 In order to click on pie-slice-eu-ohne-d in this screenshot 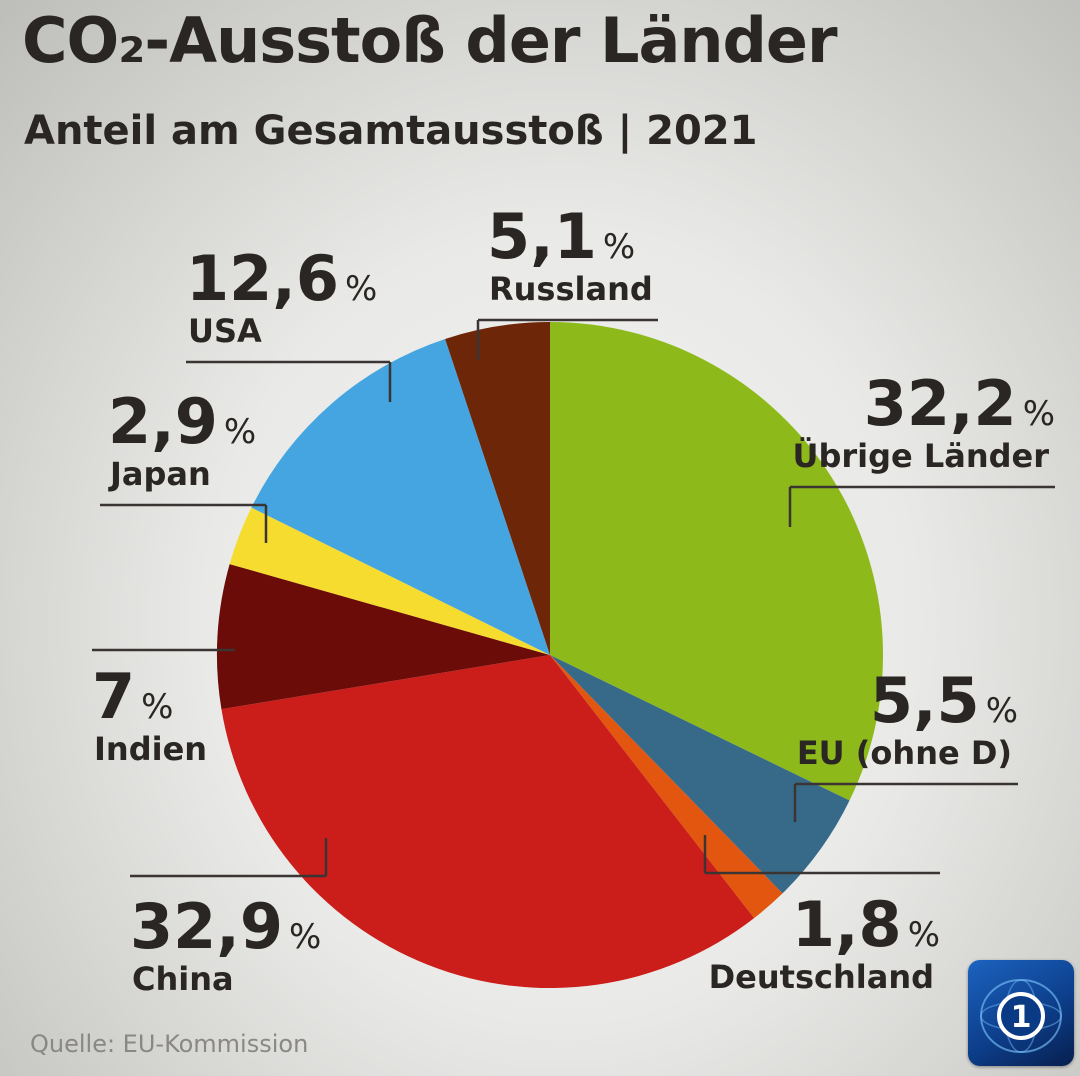, I will do `click(700, 774)`.